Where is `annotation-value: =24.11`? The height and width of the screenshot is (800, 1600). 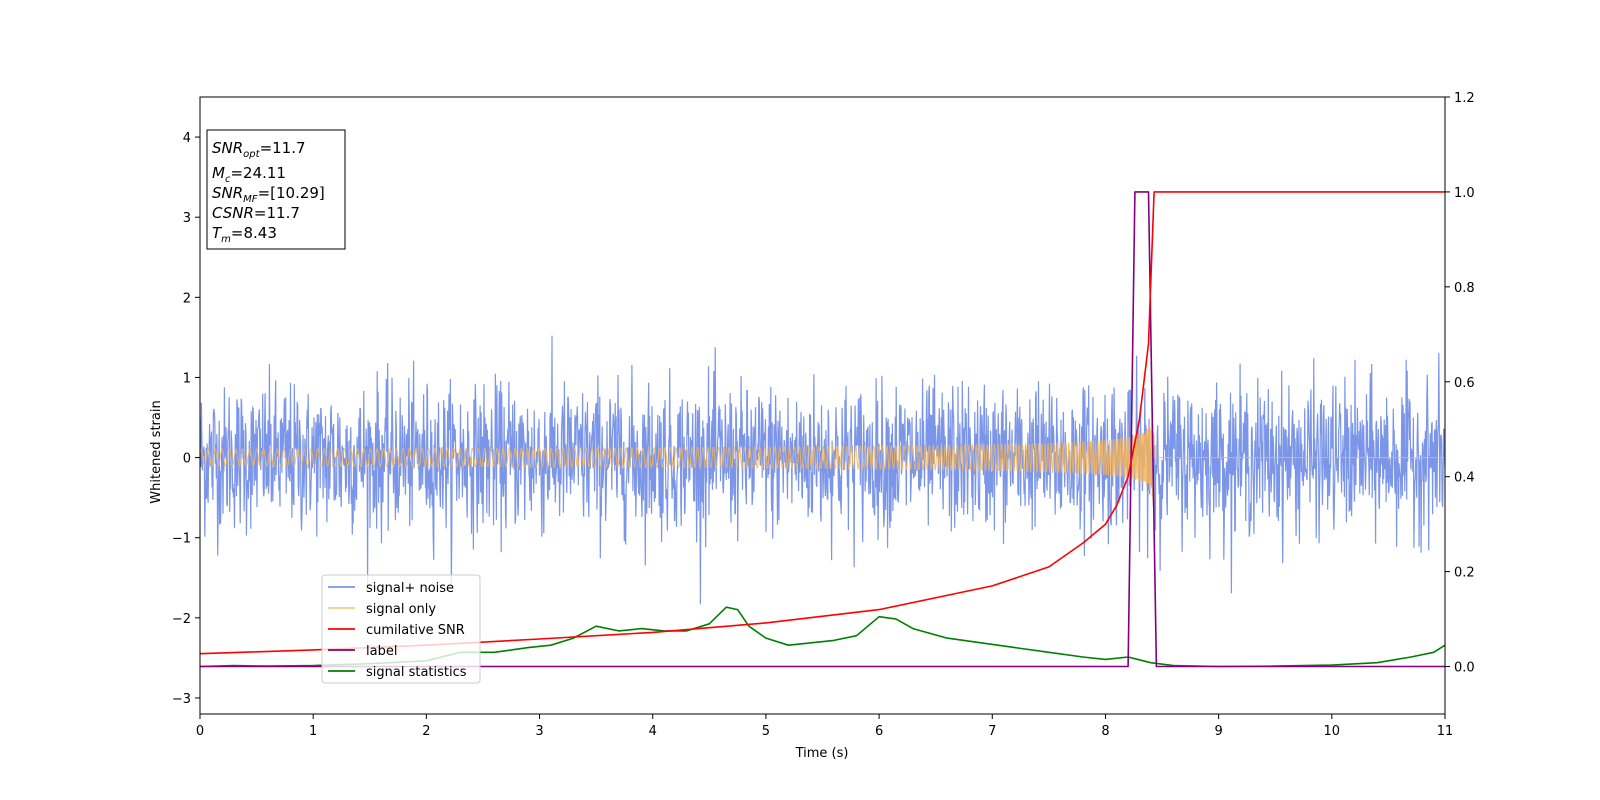 annotation-value: =24.11 is located at coordinates (258, 173).